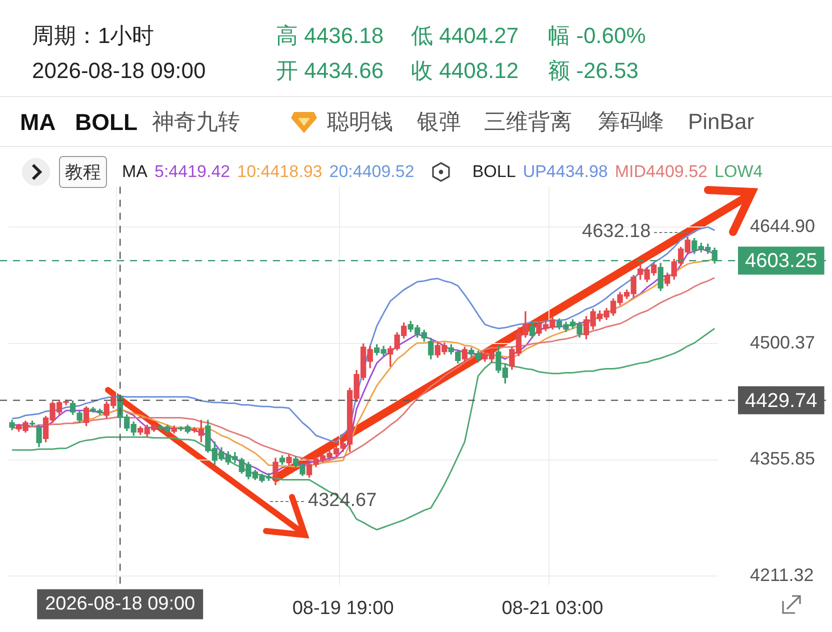 This screenshot has width=832, height=632. I want to click on y-tick-label: 4211.32, so click(782, 575).